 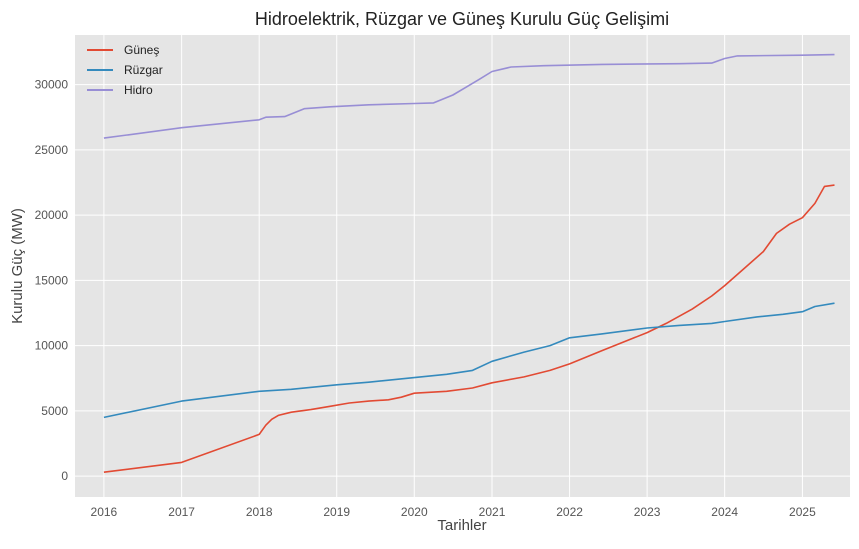 I want to click on y-tick-label: 0, so click(x=64, y=476).